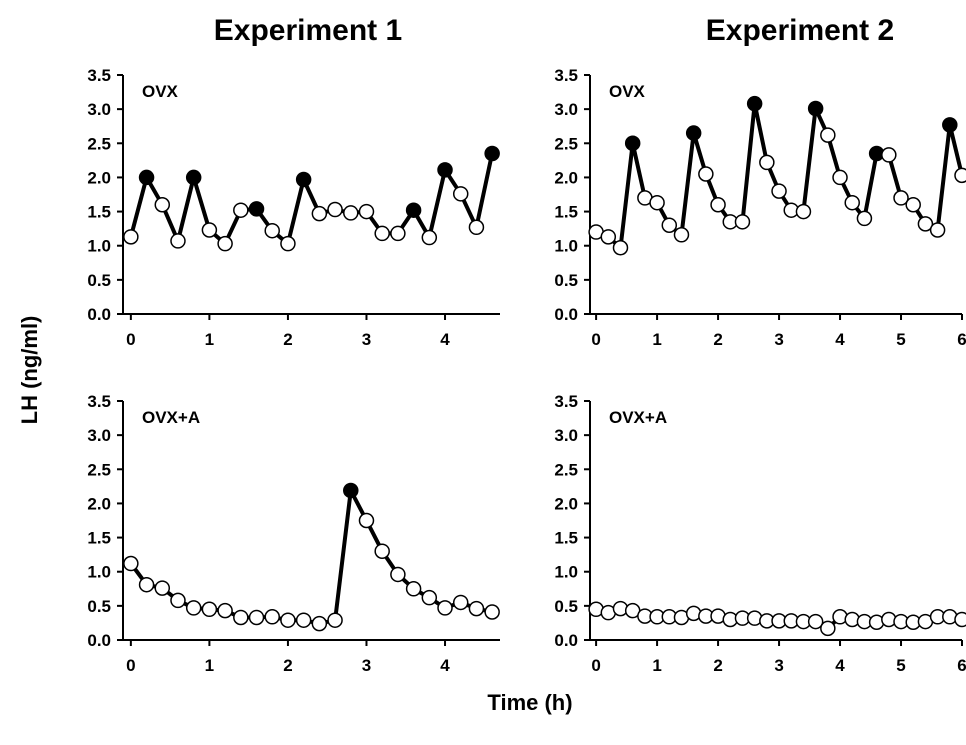 This screenshot has height=745, width=966. What do you see at coordinates (961, 665) in the screenshot?
I see `x-tick-label: 6` at bounding box center [961, 665].